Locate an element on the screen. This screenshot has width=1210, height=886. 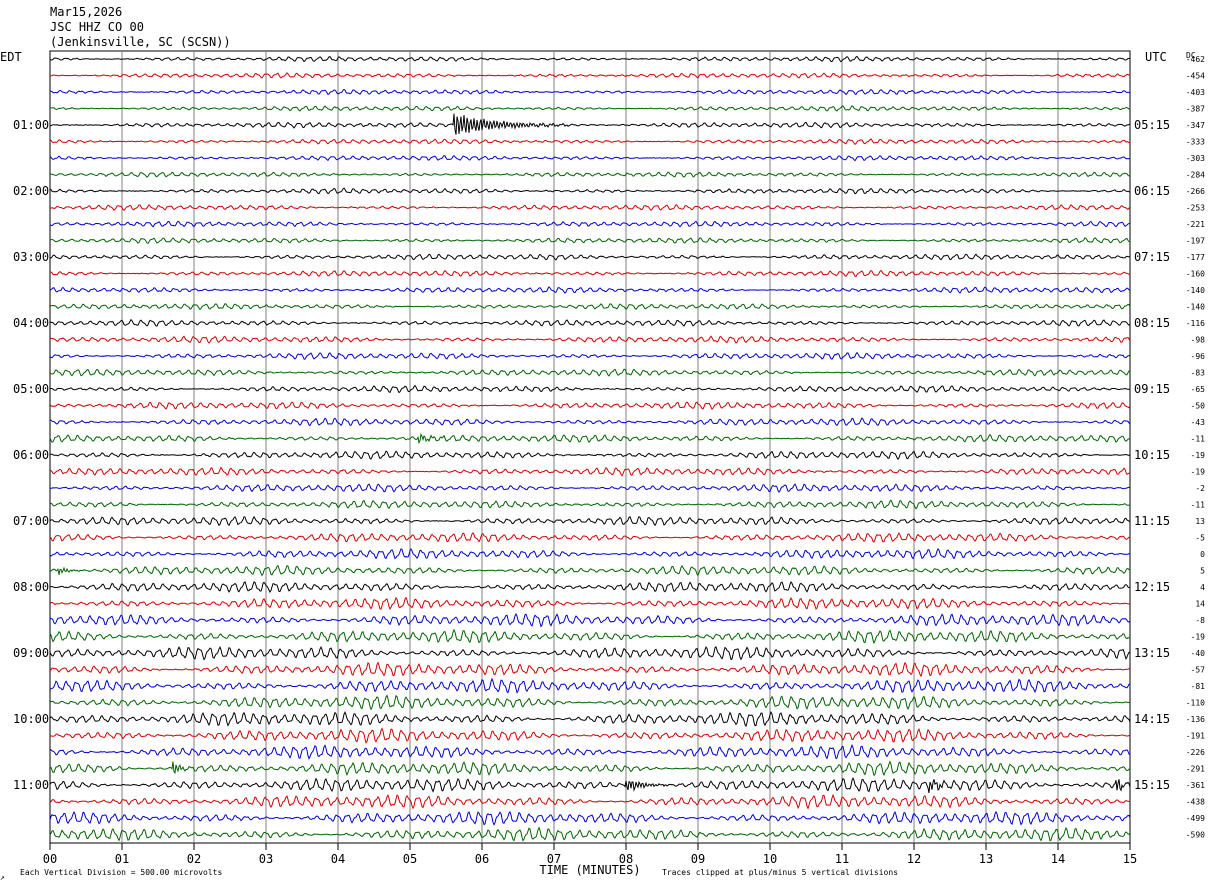
dc-offset-value: -387 is located at coordinates (1195, 109).